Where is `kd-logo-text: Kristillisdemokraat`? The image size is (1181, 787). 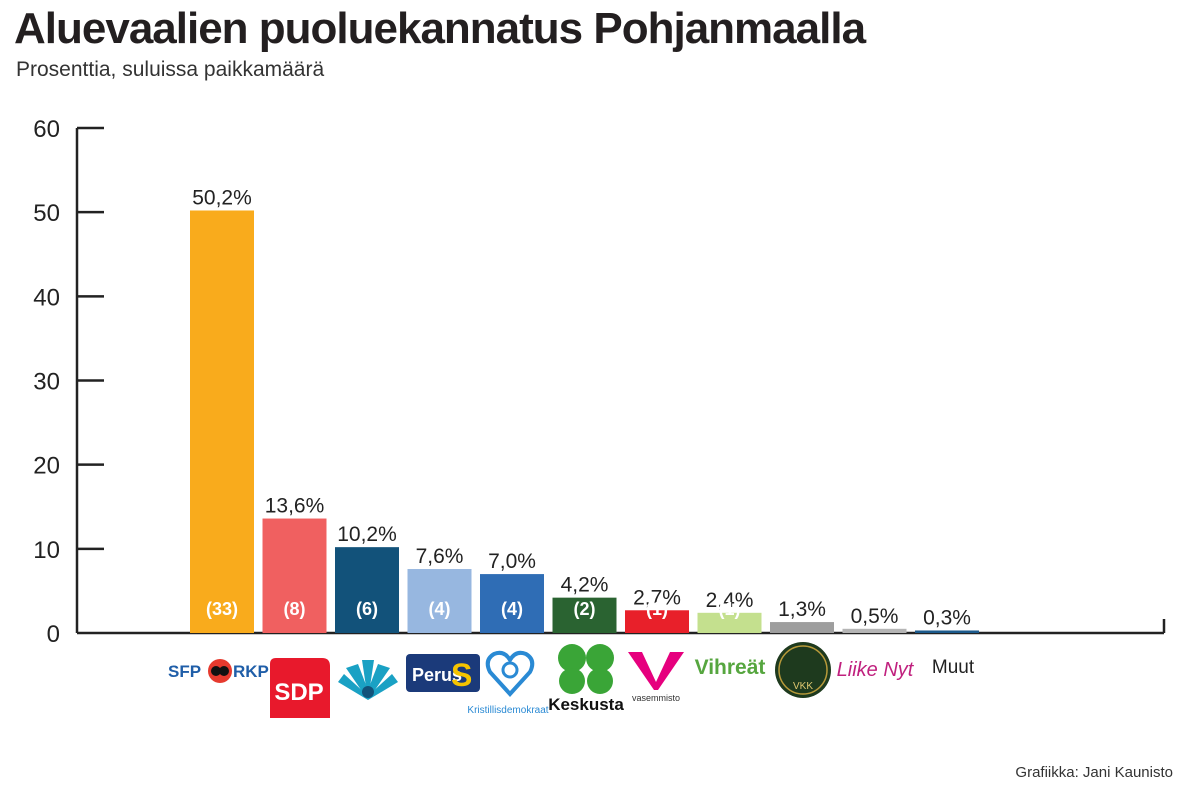 kd-logo-text: Kristillisdemokraat is located at coordinates (507, 710).